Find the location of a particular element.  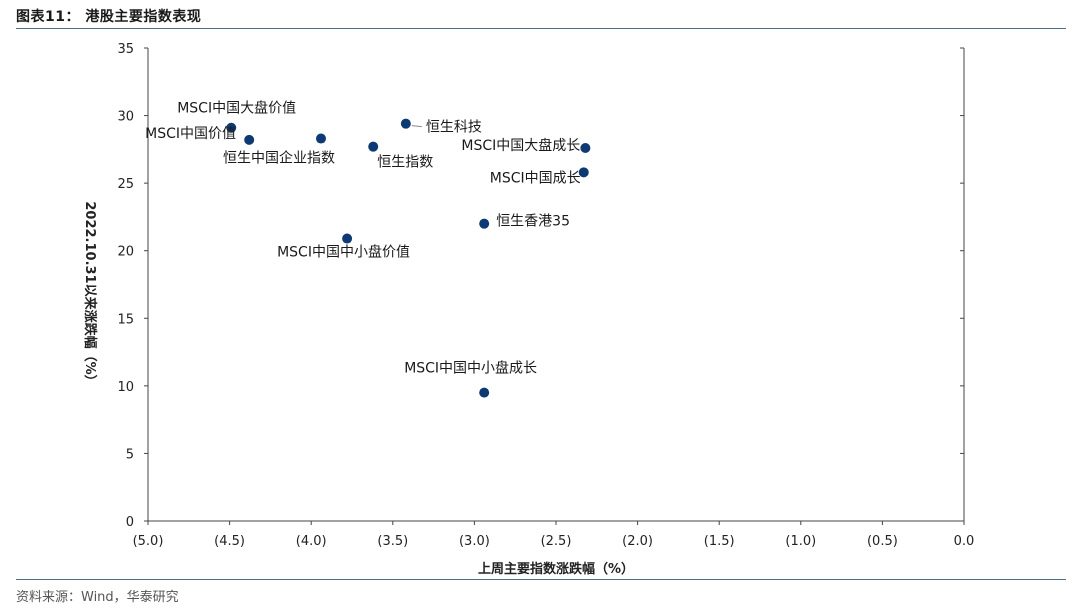

x-tick-label: (3.0) is located at coordinates (474, 541).